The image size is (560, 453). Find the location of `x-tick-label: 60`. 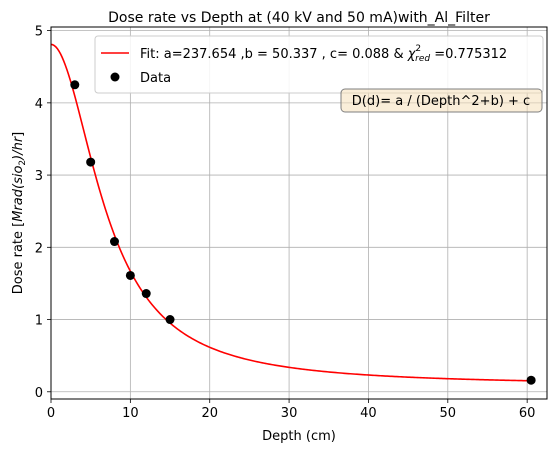

x-tick-label: 60 is located at coordinates (527, 413).